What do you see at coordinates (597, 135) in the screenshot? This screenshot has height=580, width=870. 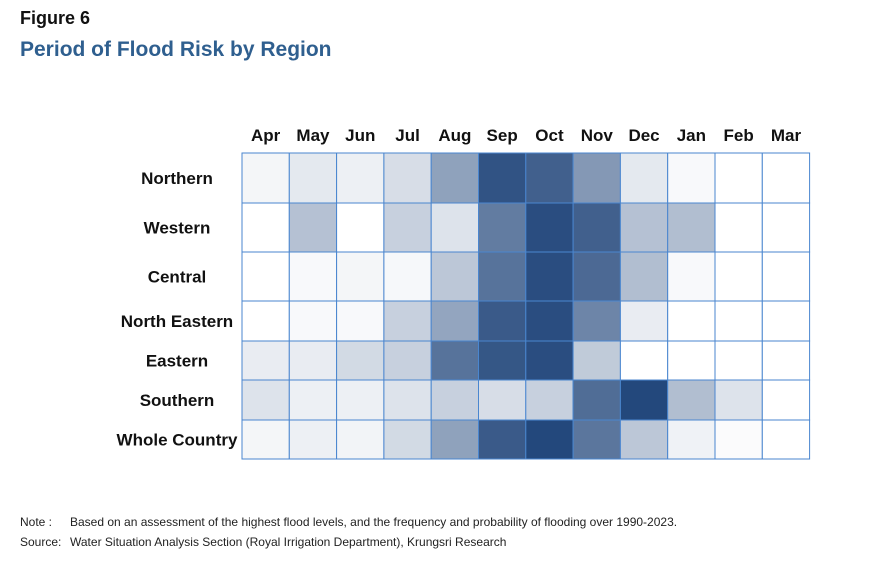 I see `column-label: Nov` at bounding box center [597, 135].